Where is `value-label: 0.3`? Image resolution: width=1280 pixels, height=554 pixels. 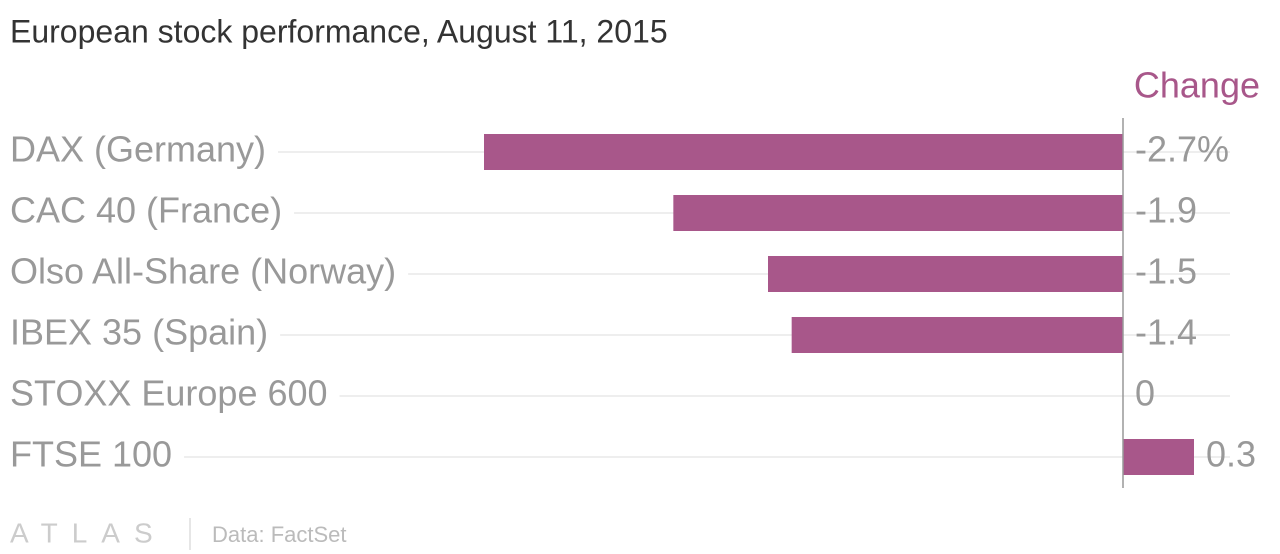
value-label: 0.3 is located at coordinates (1231, 454).